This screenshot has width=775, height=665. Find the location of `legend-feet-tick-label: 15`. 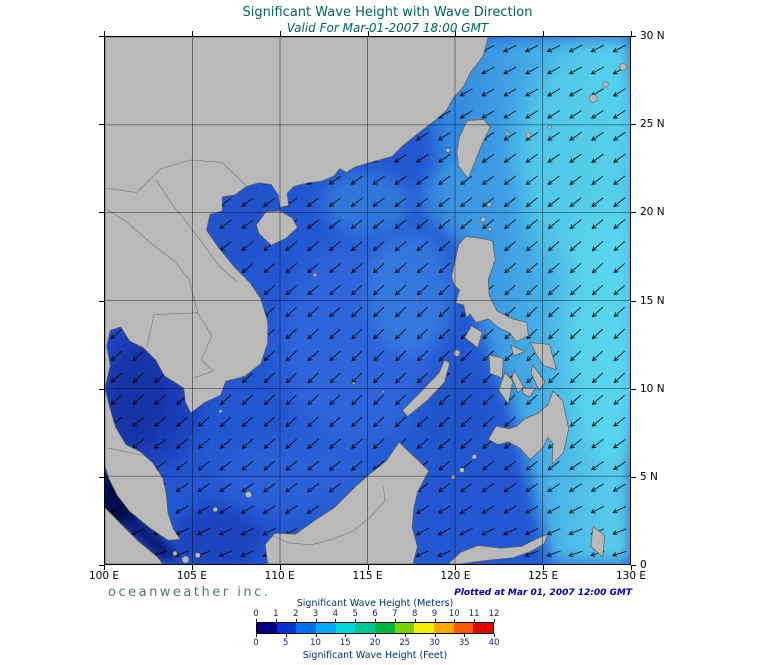

legend-feet-tick-label: 15 is located at coordinates (345, 643).